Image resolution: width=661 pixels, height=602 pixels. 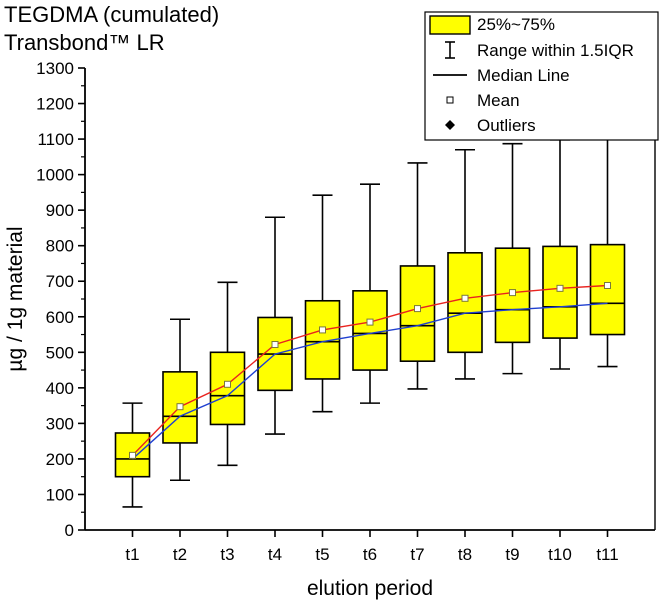 I want to click on mean-marker-t6, so click(x=370, y=322).